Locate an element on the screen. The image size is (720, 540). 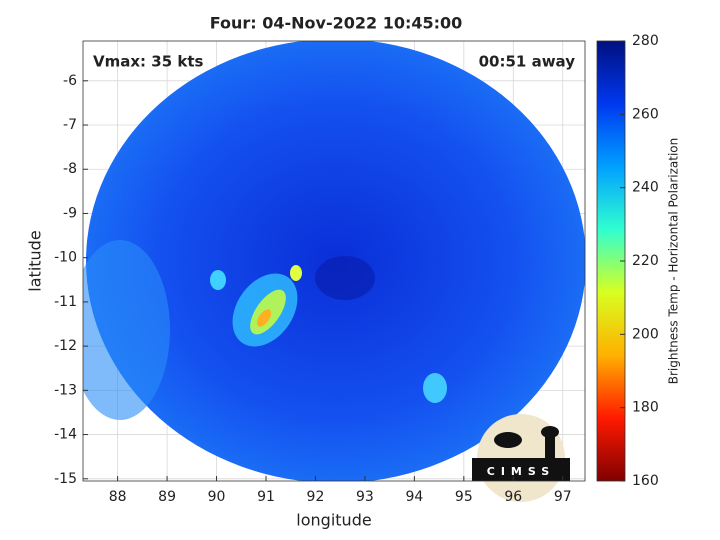
colorbar-tick-label: 240 is located at coordinates (645, 188).